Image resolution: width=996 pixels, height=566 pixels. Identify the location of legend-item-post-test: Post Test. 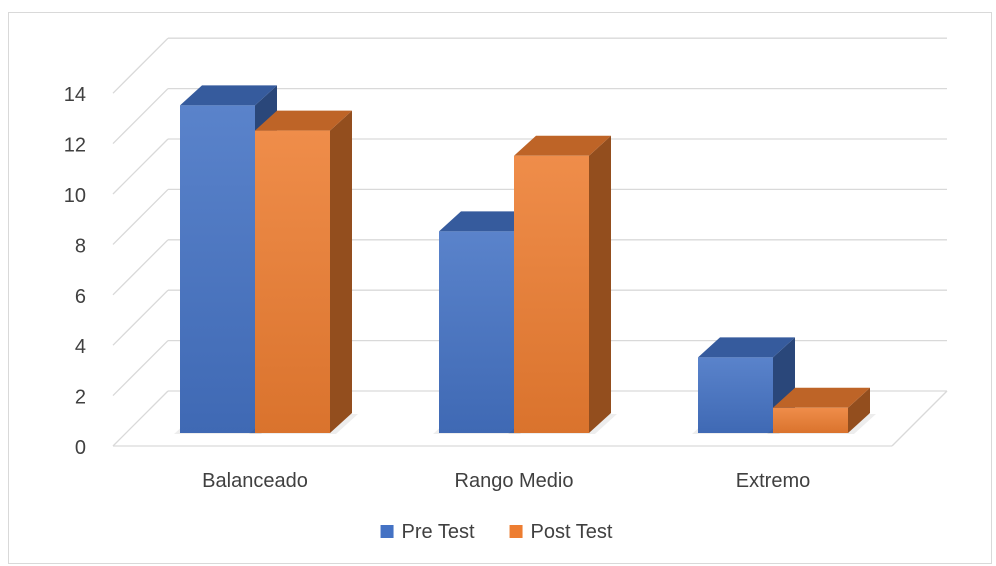
(561, 532).